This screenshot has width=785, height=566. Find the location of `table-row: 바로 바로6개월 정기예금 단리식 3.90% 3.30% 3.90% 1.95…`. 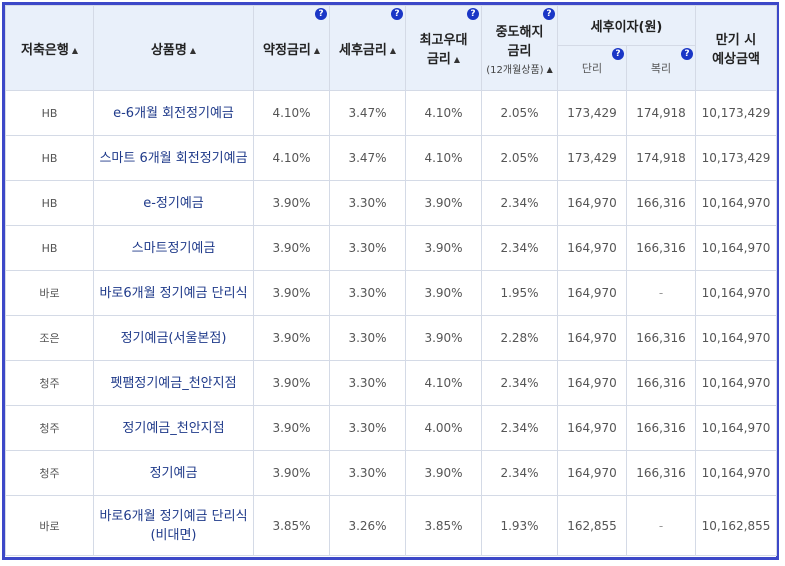

table-row: 바로 바로6개월 정기예금 단리식 3.90% 3.30% 3.90% 1.95… is located at coordinates (391, 293).